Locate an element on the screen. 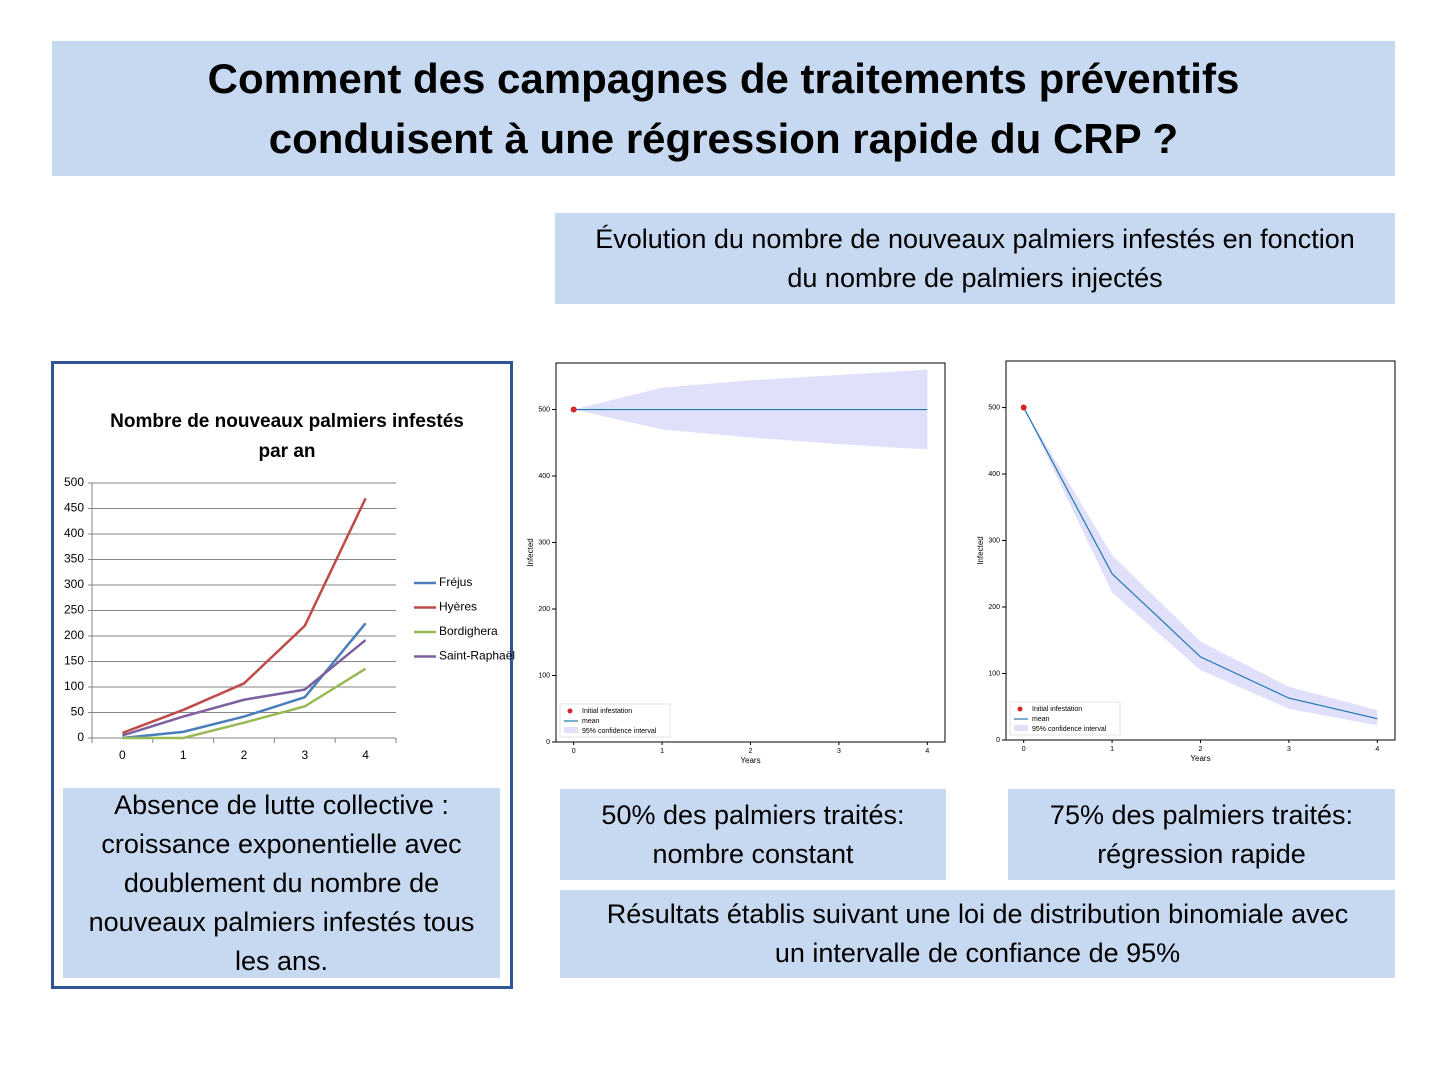  y-tick-label: 350 is located at coordinates (74, 559).